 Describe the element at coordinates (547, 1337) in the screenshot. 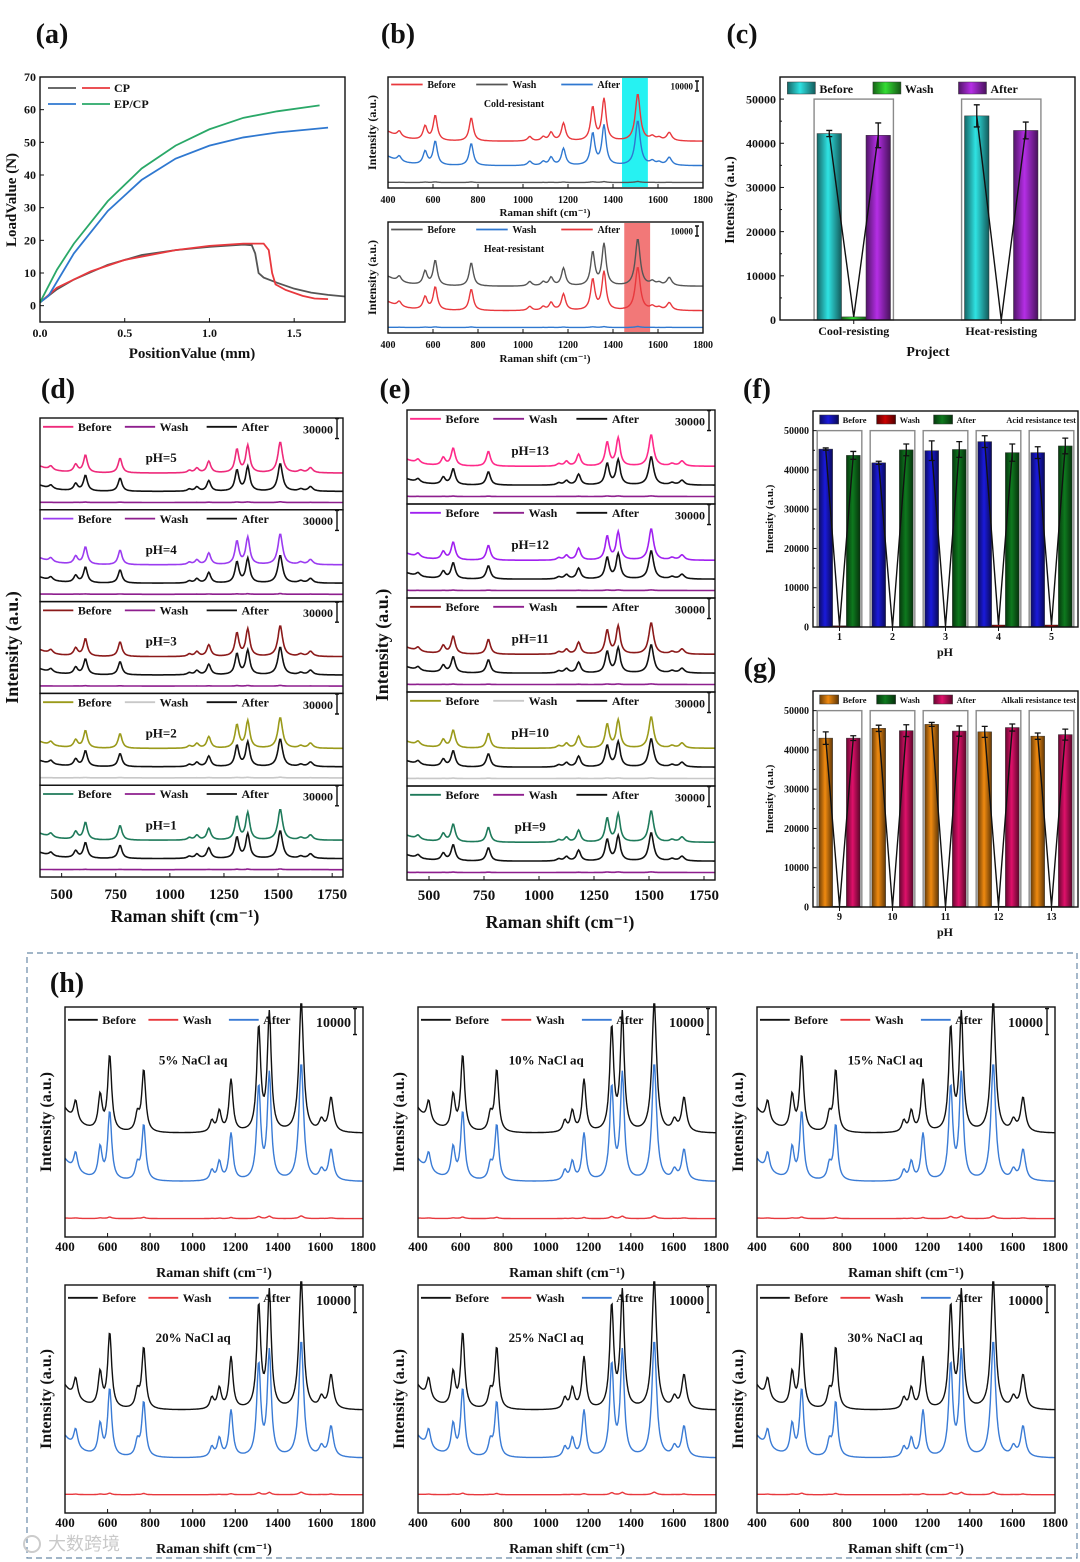

I see `nacl-panel-5-title: 25% NaCl aq` at that location.